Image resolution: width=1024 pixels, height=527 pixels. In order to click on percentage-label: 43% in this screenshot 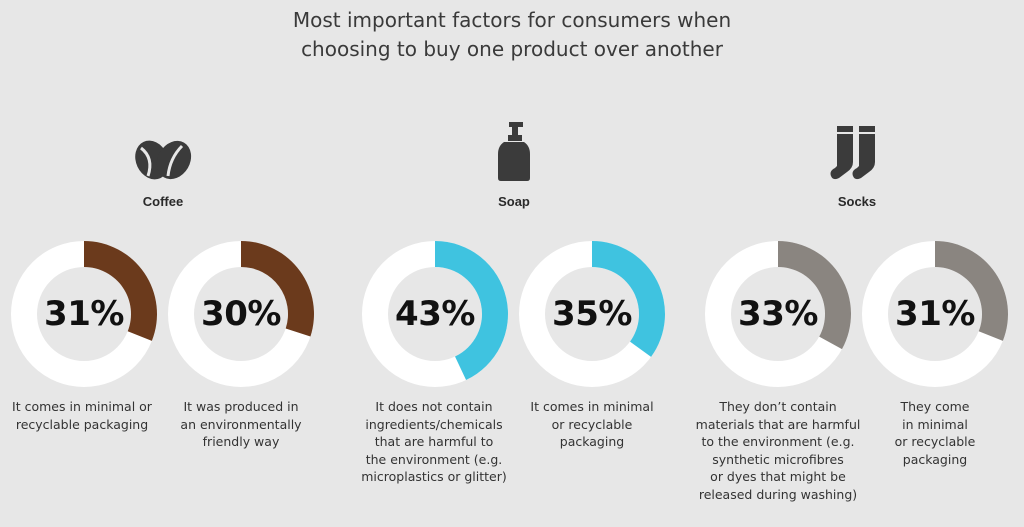, I will do `click(435, 314)`.